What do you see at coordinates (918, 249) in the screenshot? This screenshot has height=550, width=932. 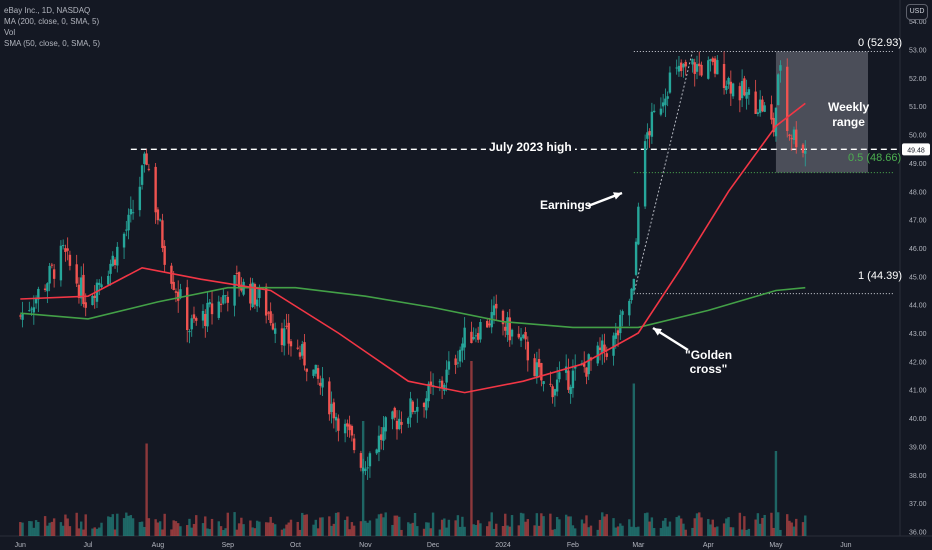 I see `y-tick-label: 46.00` at bounding box center [918, 249].